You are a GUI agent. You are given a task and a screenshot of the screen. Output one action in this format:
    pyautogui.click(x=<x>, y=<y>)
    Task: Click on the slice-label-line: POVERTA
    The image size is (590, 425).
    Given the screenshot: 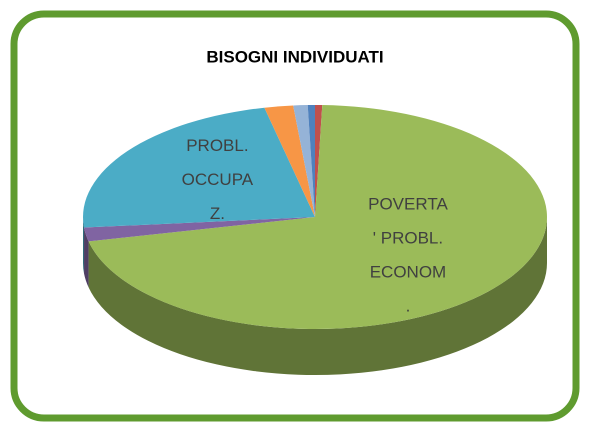 What is the action you would take?
    pyautogui.click(x=408, y=204)
    